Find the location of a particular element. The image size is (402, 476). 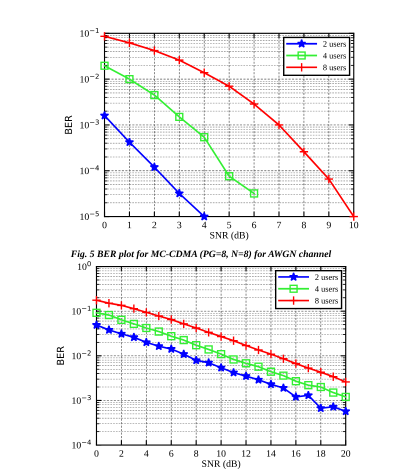

x-tick-label: 7 is located at coordinates (279, 225).